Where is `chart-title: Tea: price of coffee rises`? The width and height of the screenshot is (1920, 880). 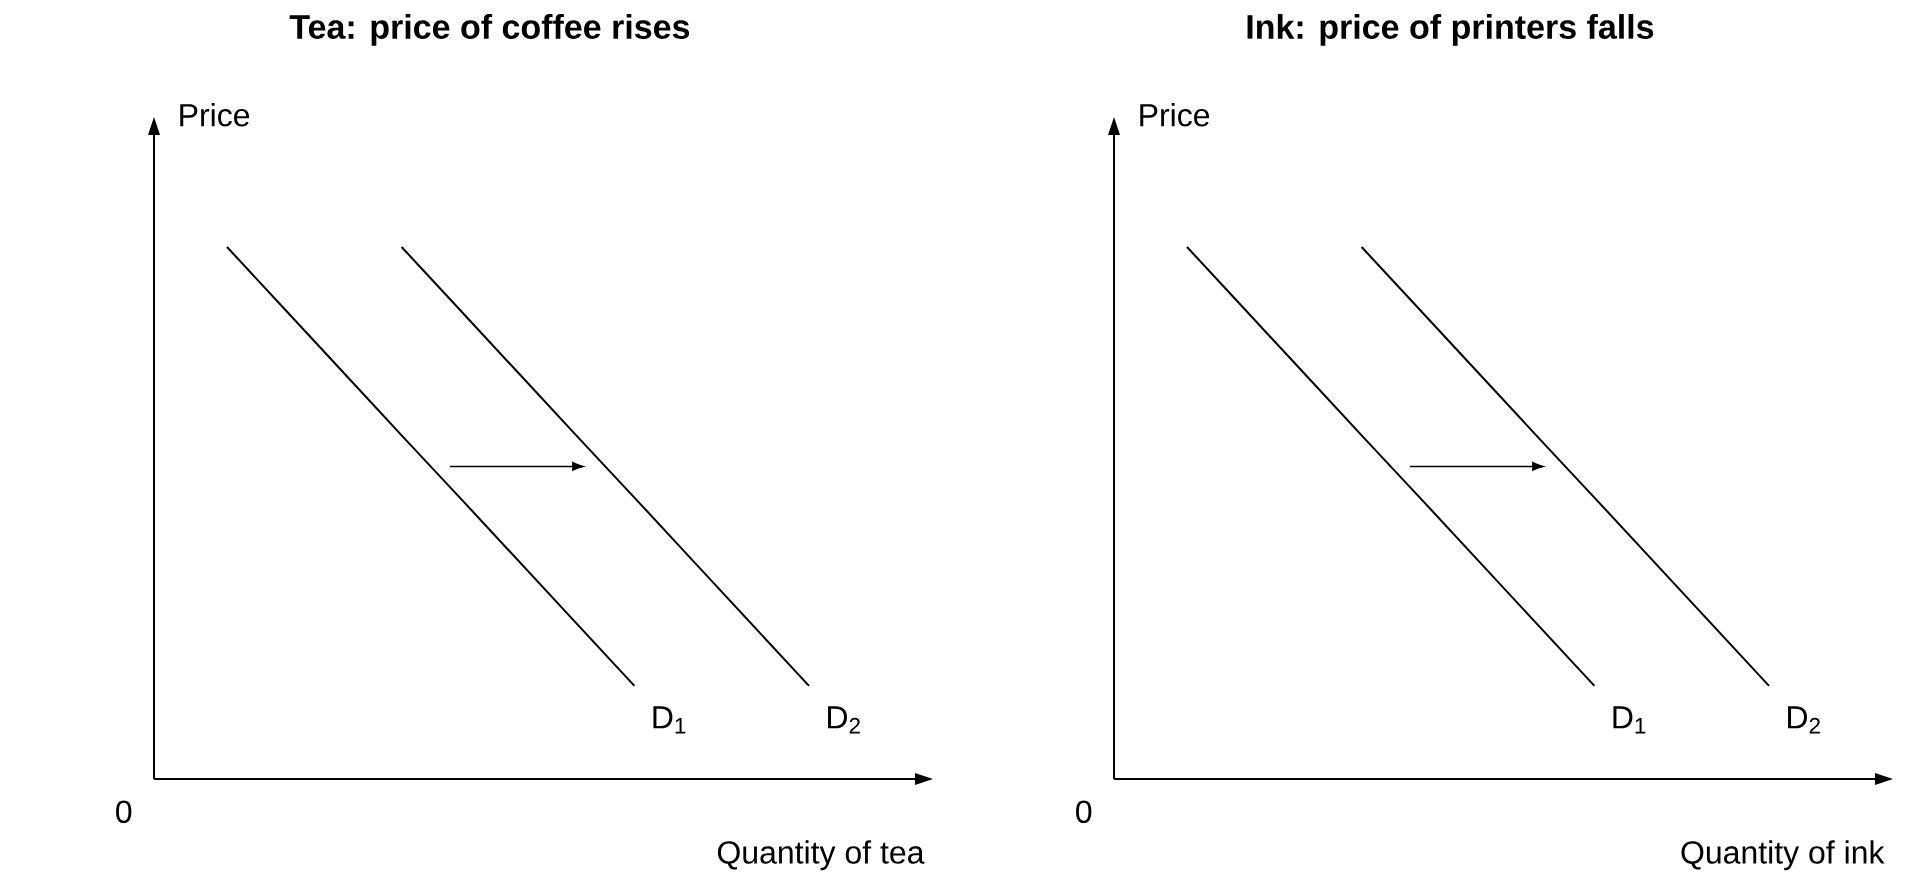 chart-title: Tea: price of coffee rises is located at coordinates (489, 30).